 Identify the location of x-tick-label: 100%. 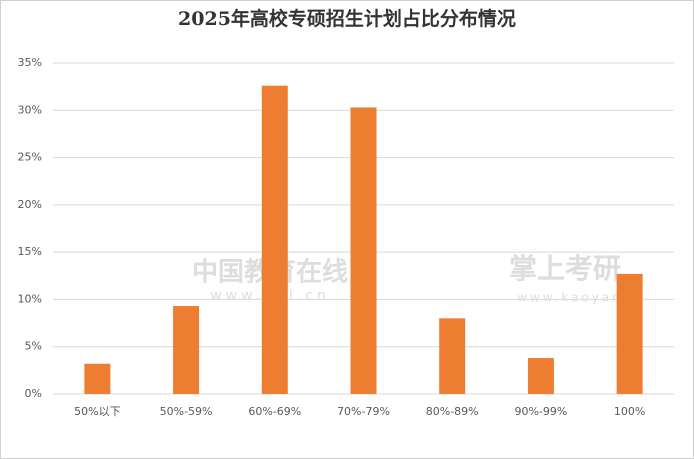
(629, 411).